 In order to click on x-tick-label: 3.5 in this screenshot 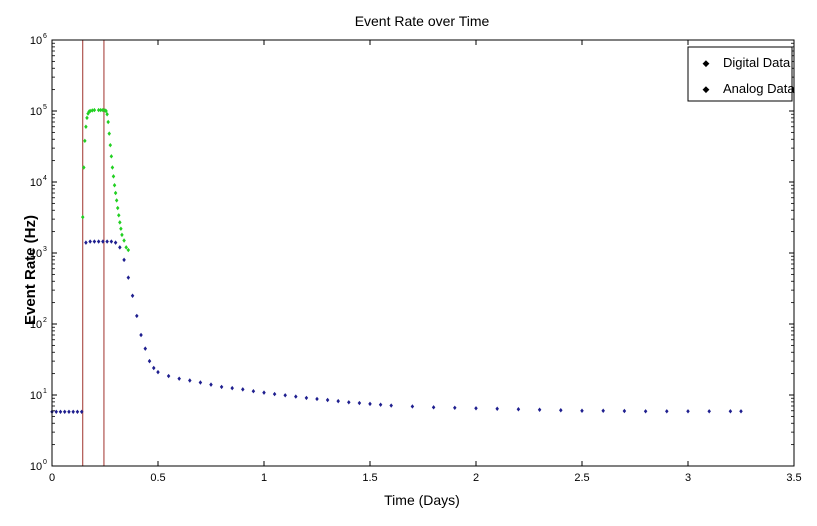, I will do `click(793, 478)`.